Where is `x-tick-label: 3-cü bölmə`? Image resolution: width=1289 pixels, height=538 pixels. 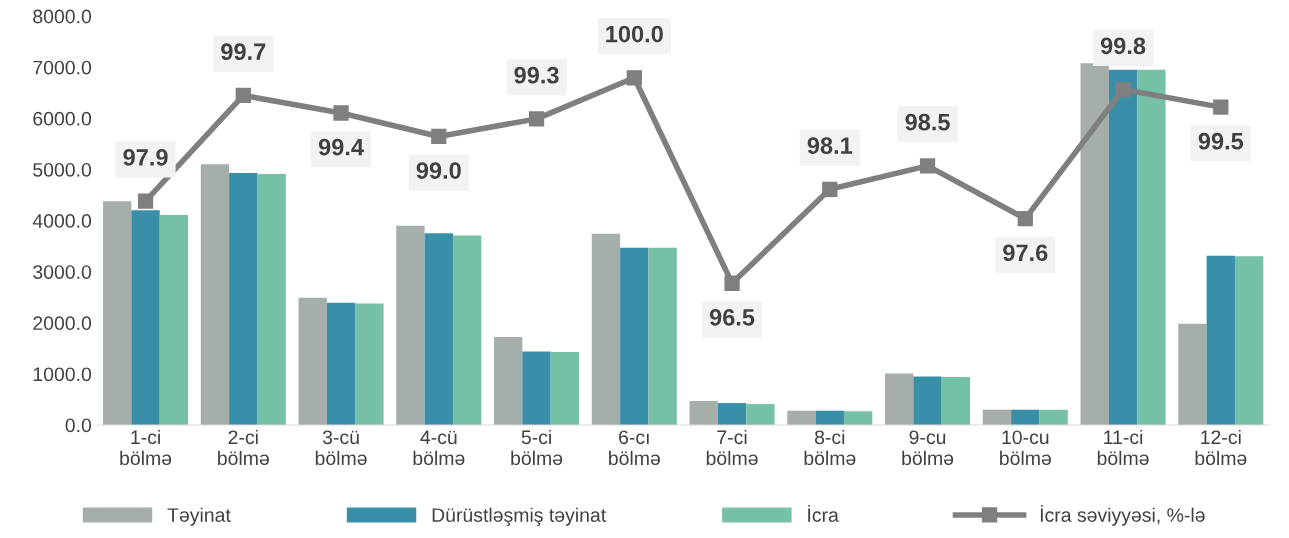 x-tick-label: 3-cü bölmə is located at coordinates (341, 448).